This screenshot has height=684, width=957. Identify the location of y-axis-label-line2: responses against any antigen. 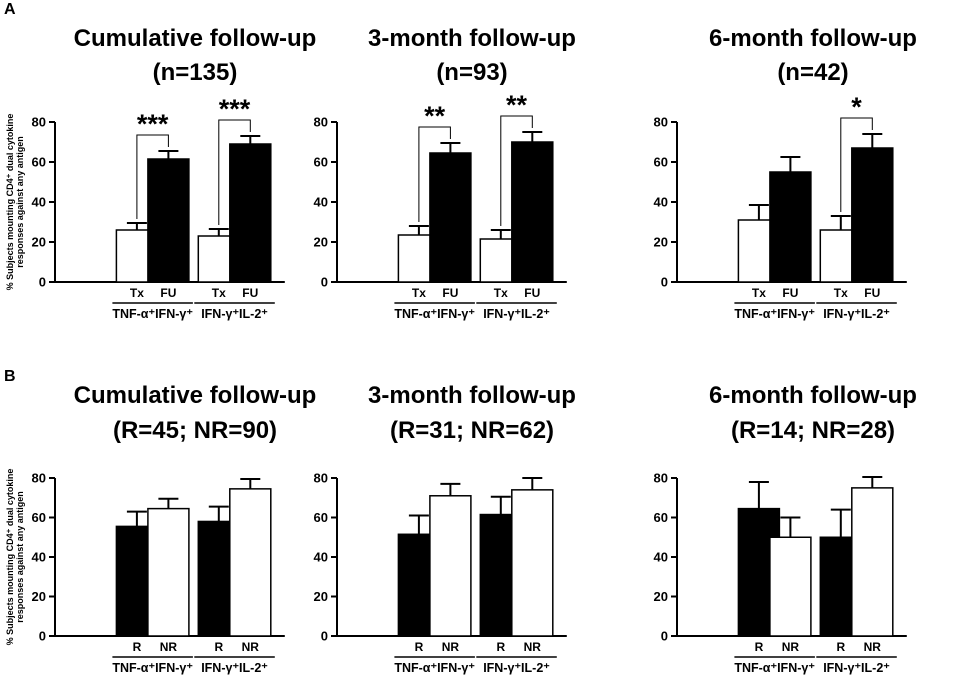
(20, 202).